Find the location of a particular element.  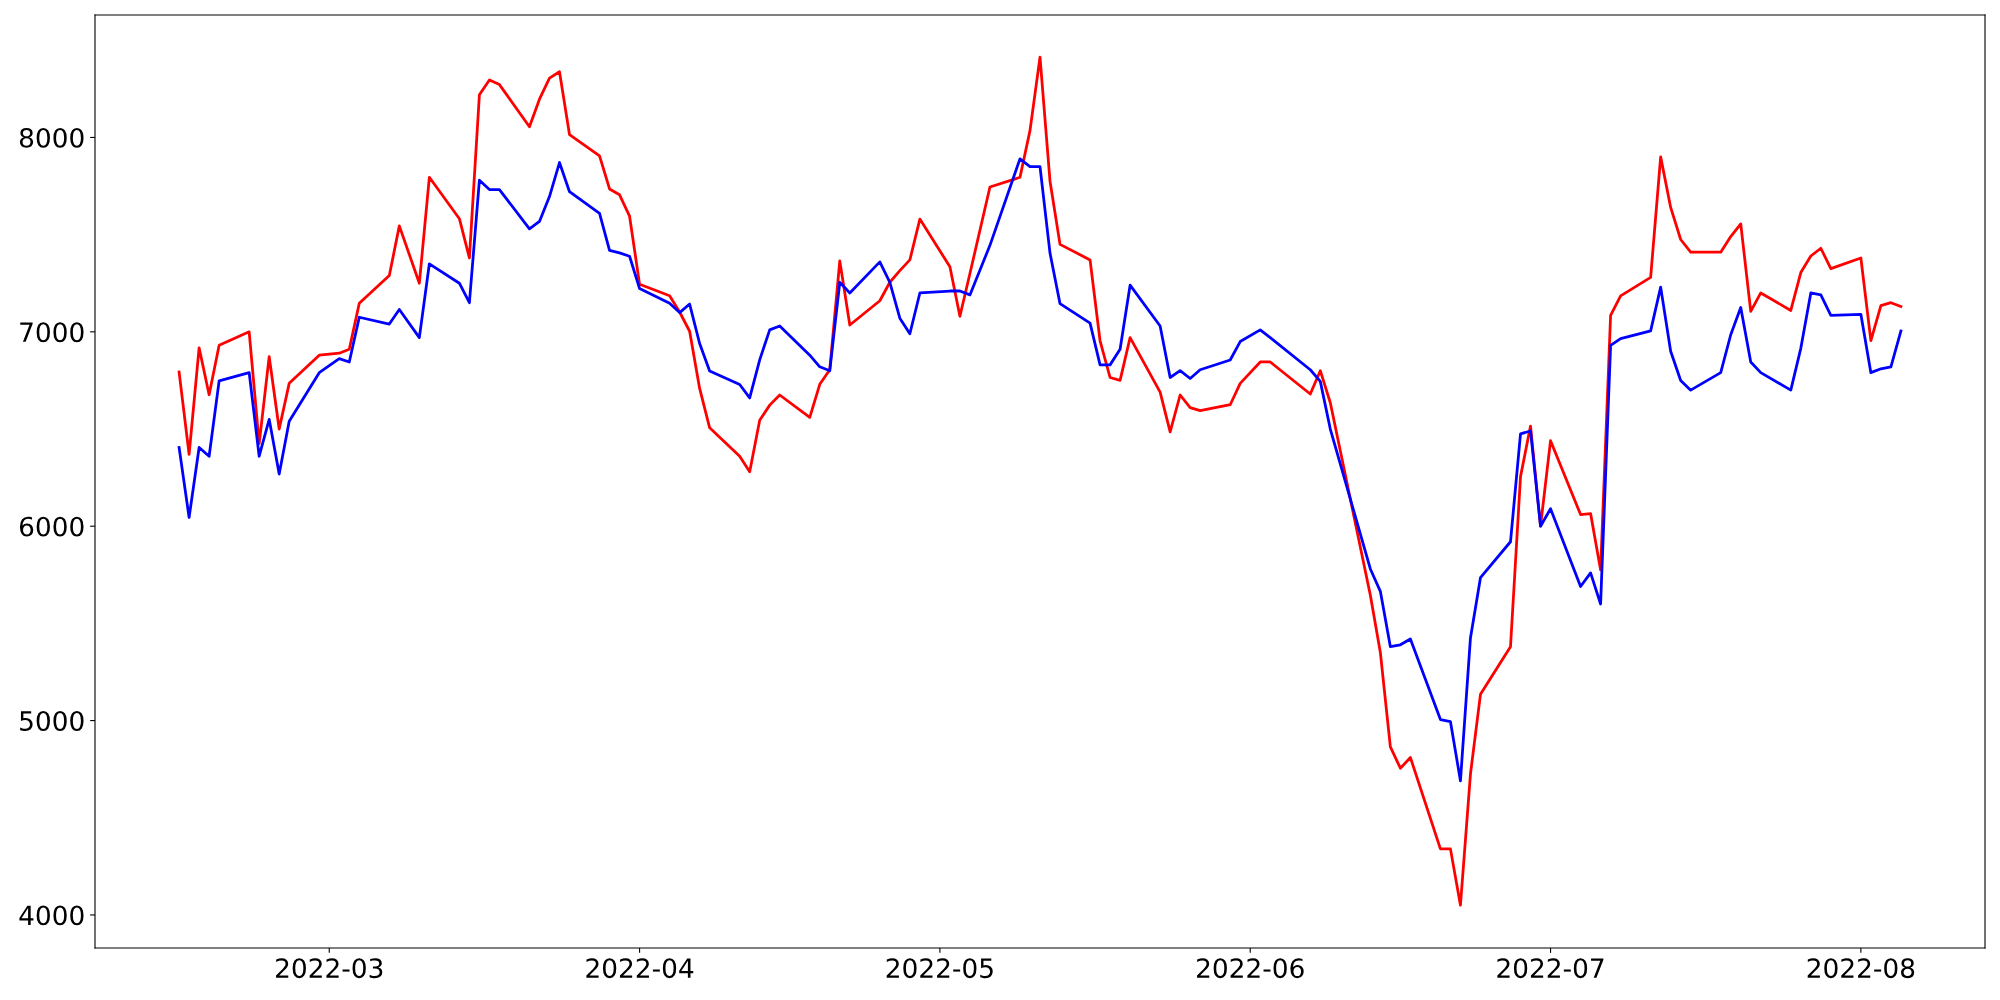

x-tick-label: 2022-04 is located at coordinates (640, 968).